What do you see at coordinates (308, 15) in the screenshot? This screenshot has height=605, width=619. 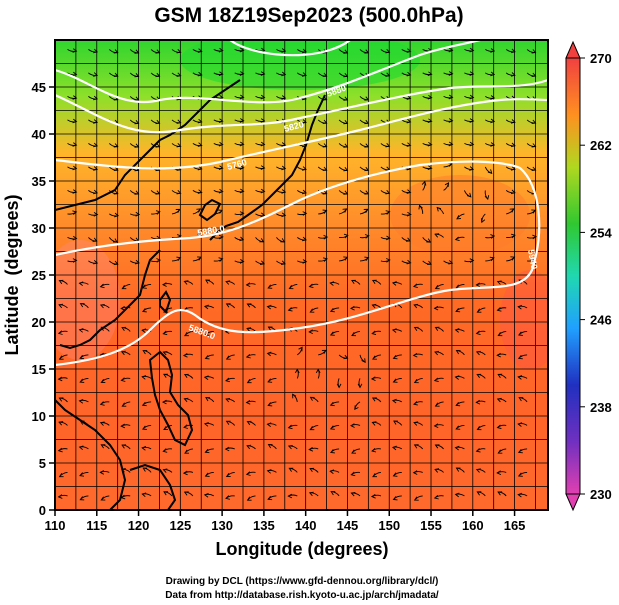 I see `chart-title: GSM 18Z19Sep2023 (500.0hPa)` at bounding box center [308, 15].